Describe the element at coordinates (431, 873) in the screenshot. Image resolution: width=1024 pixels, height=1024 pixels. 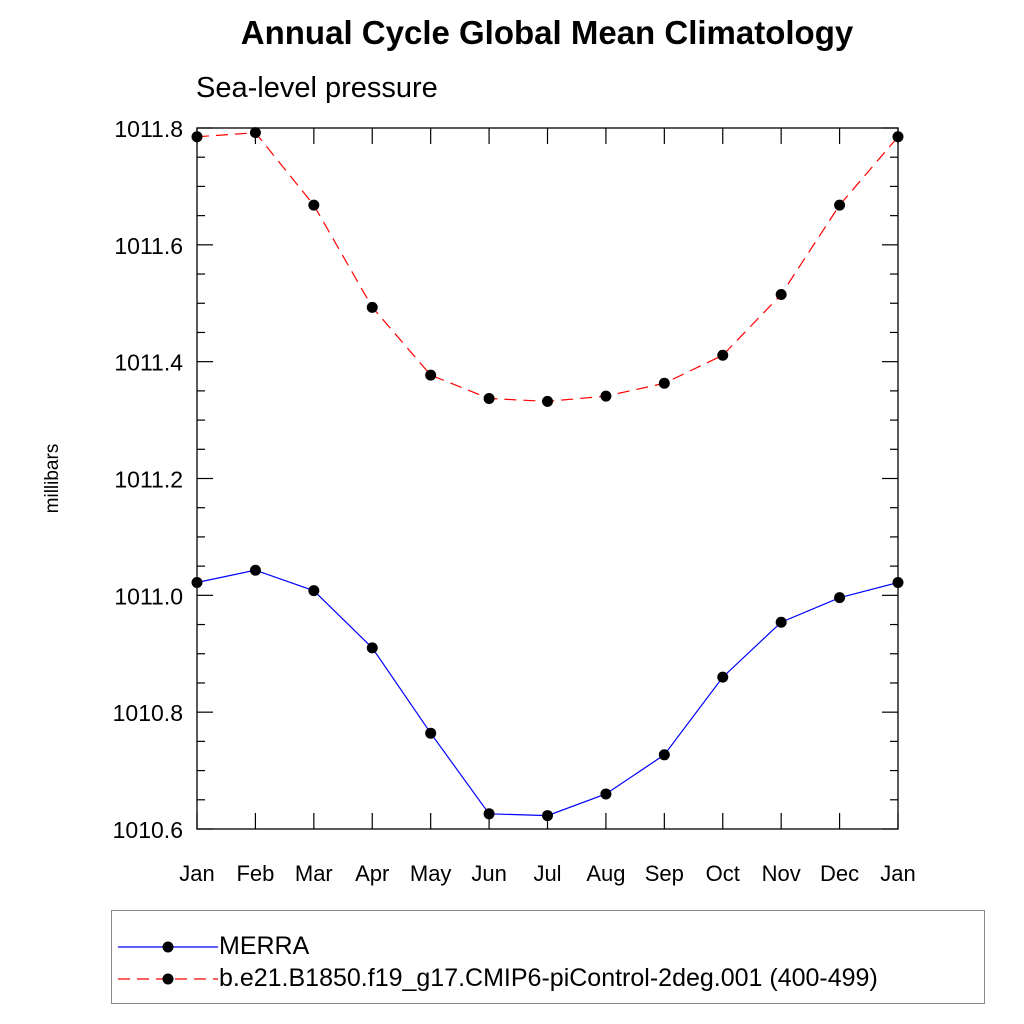
I see `x-tick-label: May` at that location.